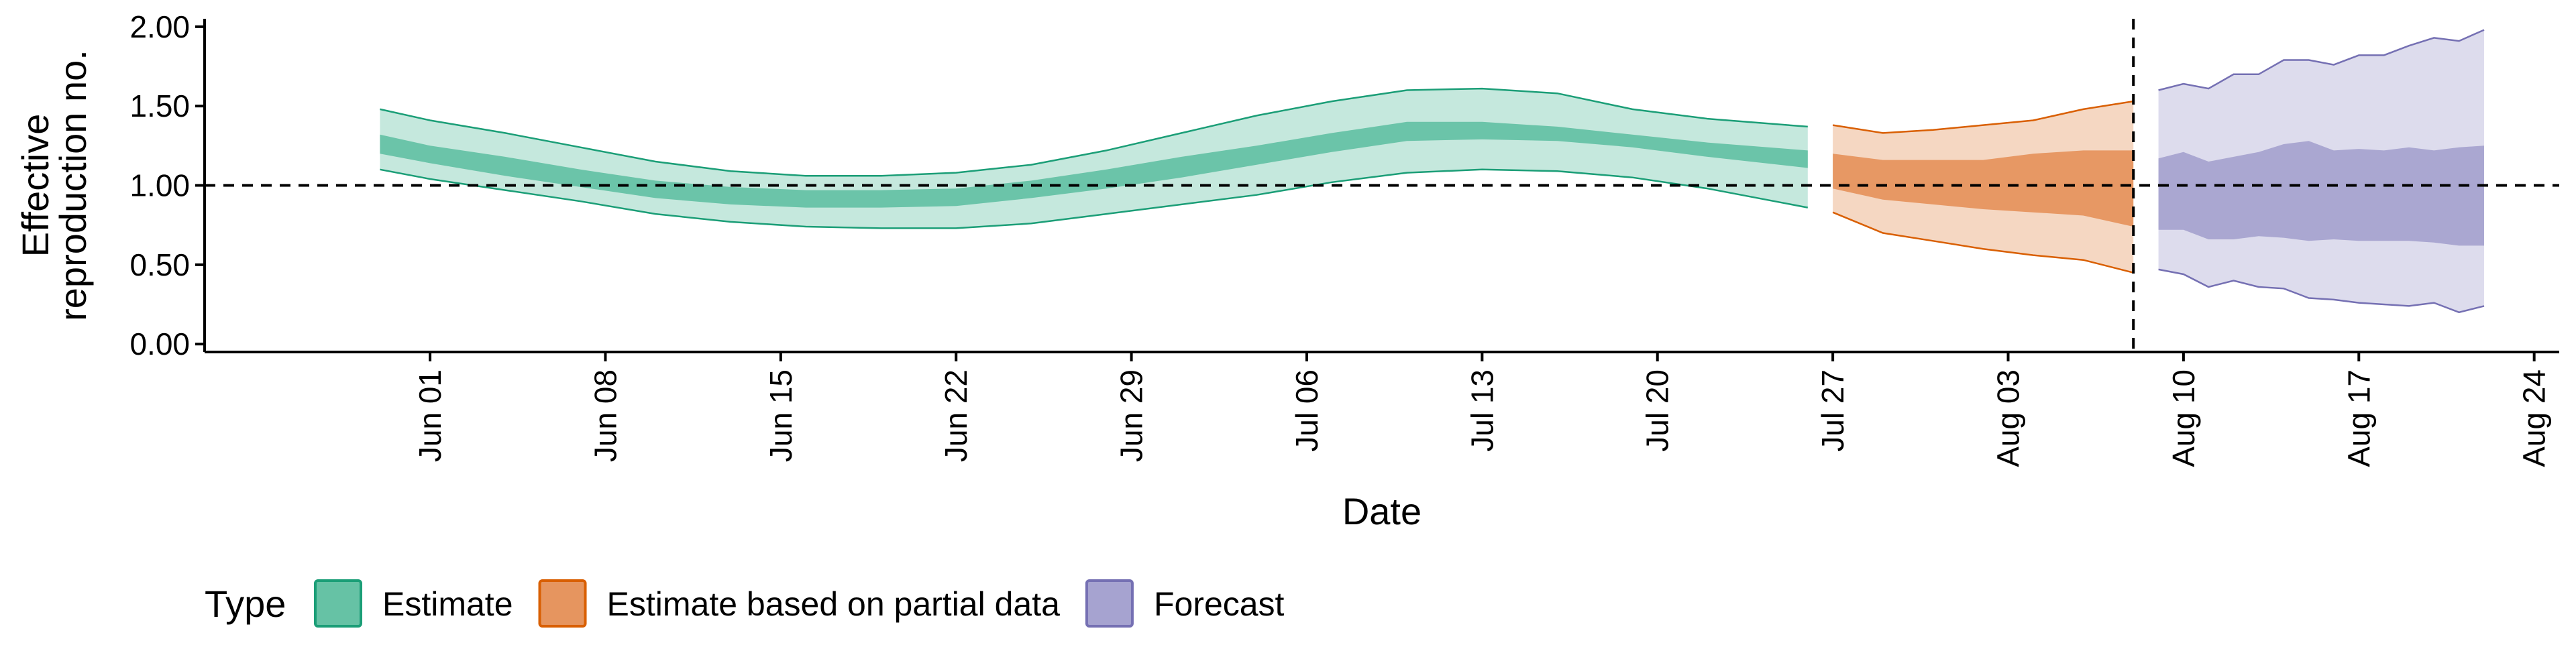 The image size is (2576, 647). I want to click on x-tick-label: Aug 10, so click(2183, 418).